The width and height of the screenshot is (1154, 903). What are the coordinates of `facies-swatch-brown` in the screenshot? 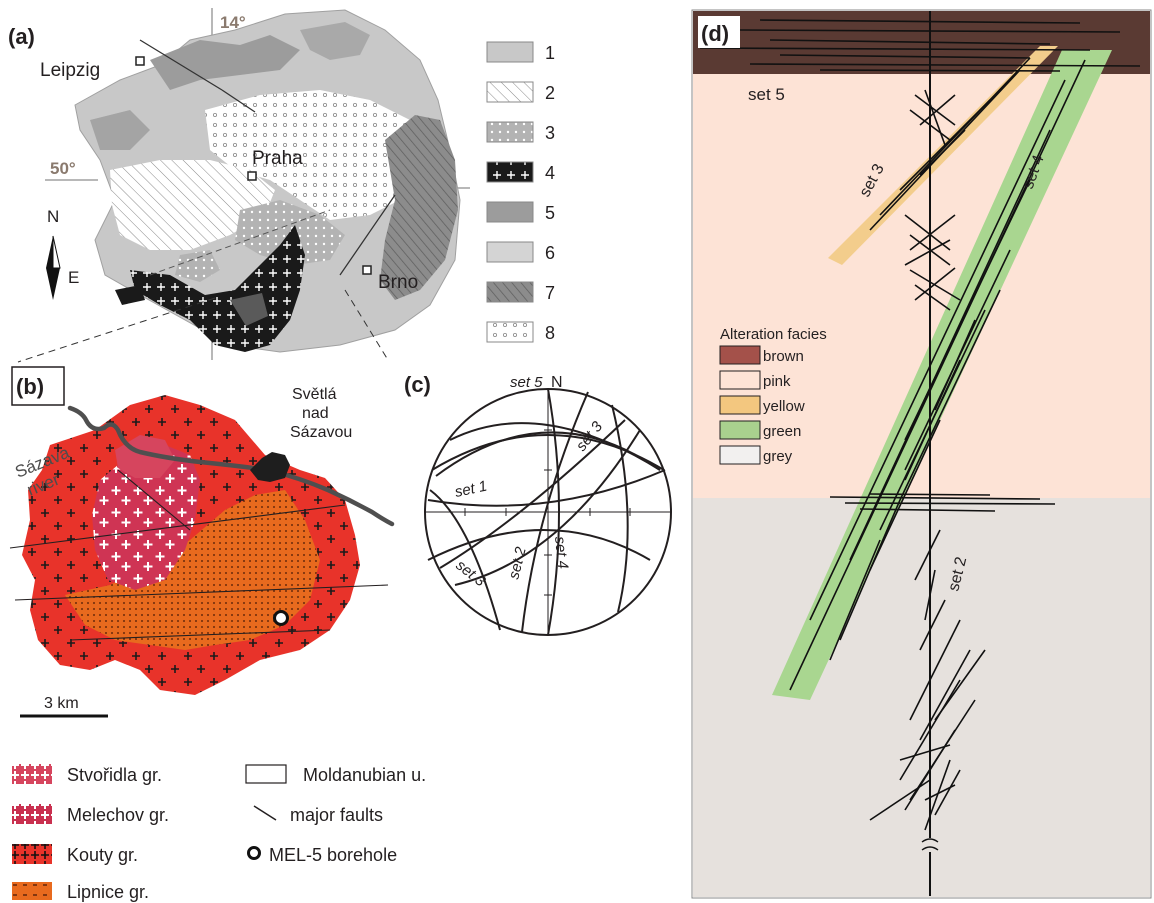 It's located at (740, 355).